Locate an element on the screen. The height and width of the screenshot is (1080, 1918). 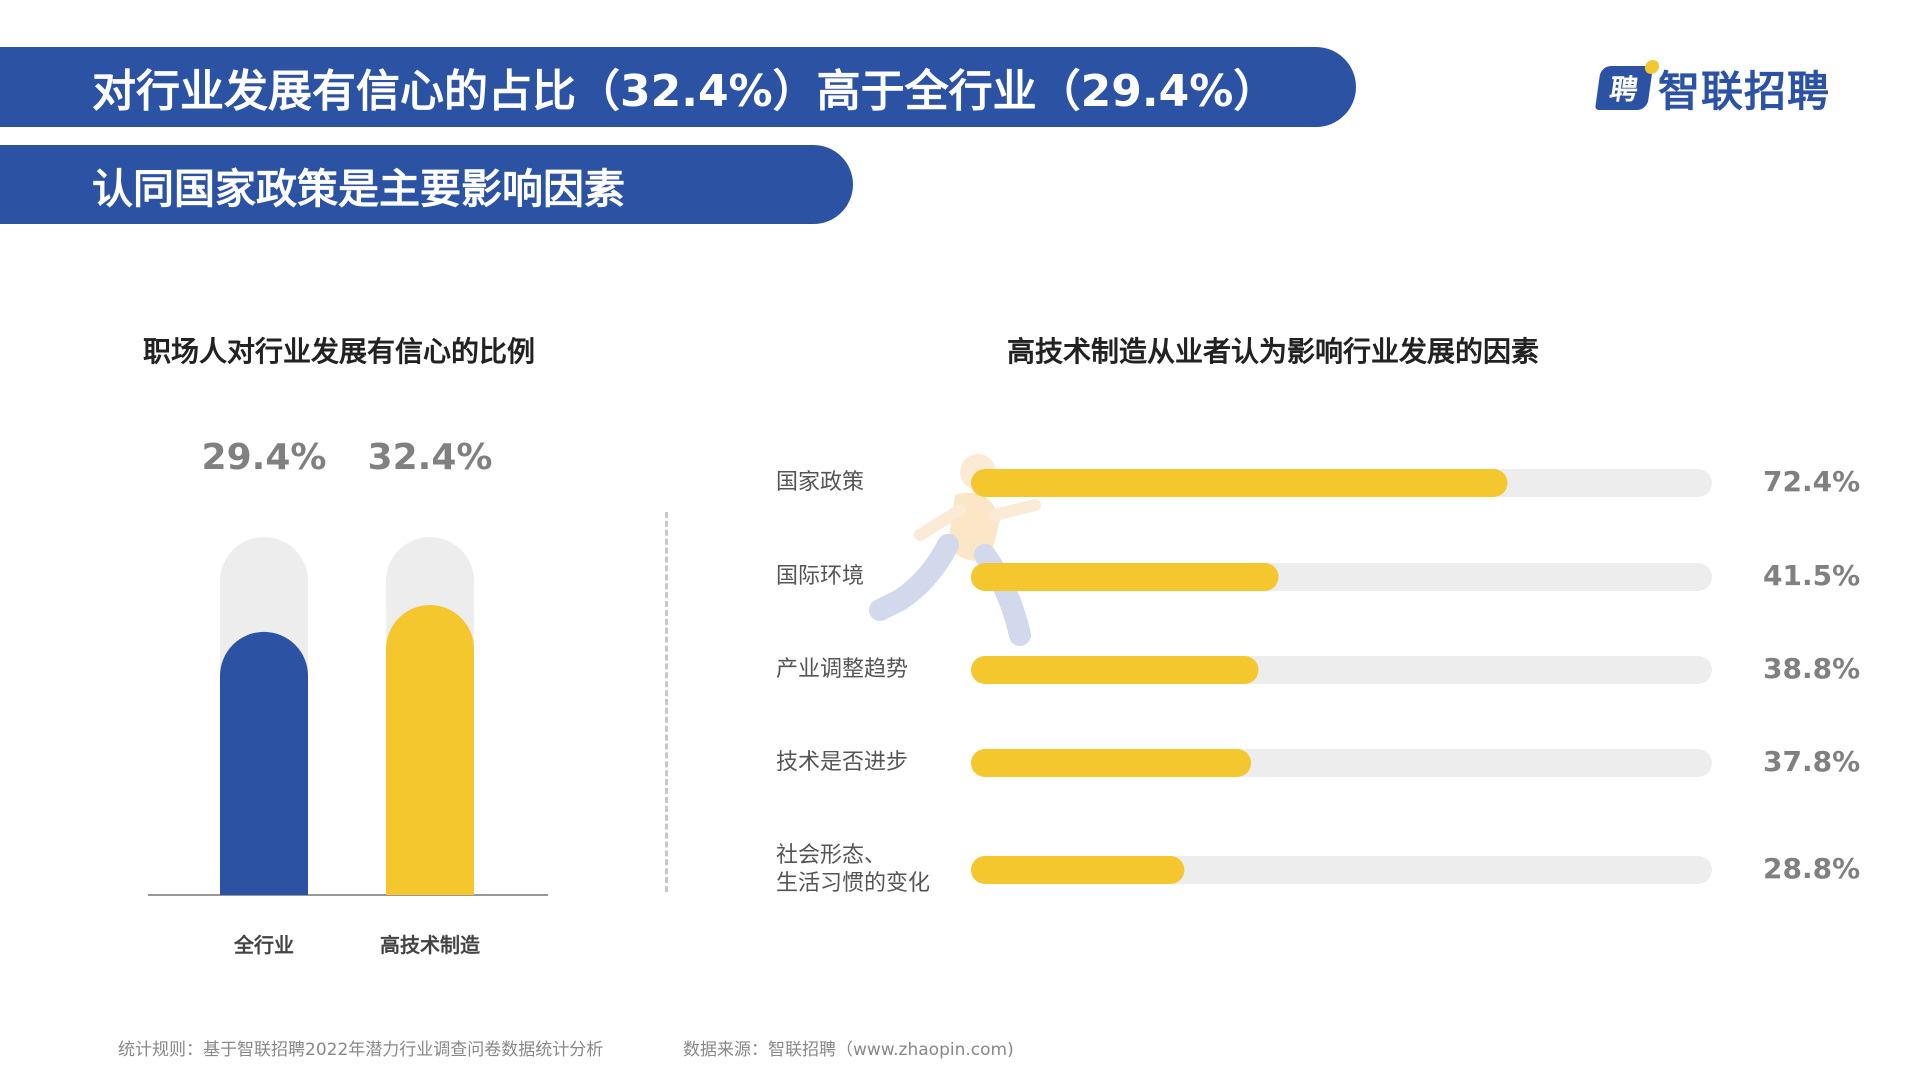
factor-value-label: 72.4% is located at coordinates (1812, 481).